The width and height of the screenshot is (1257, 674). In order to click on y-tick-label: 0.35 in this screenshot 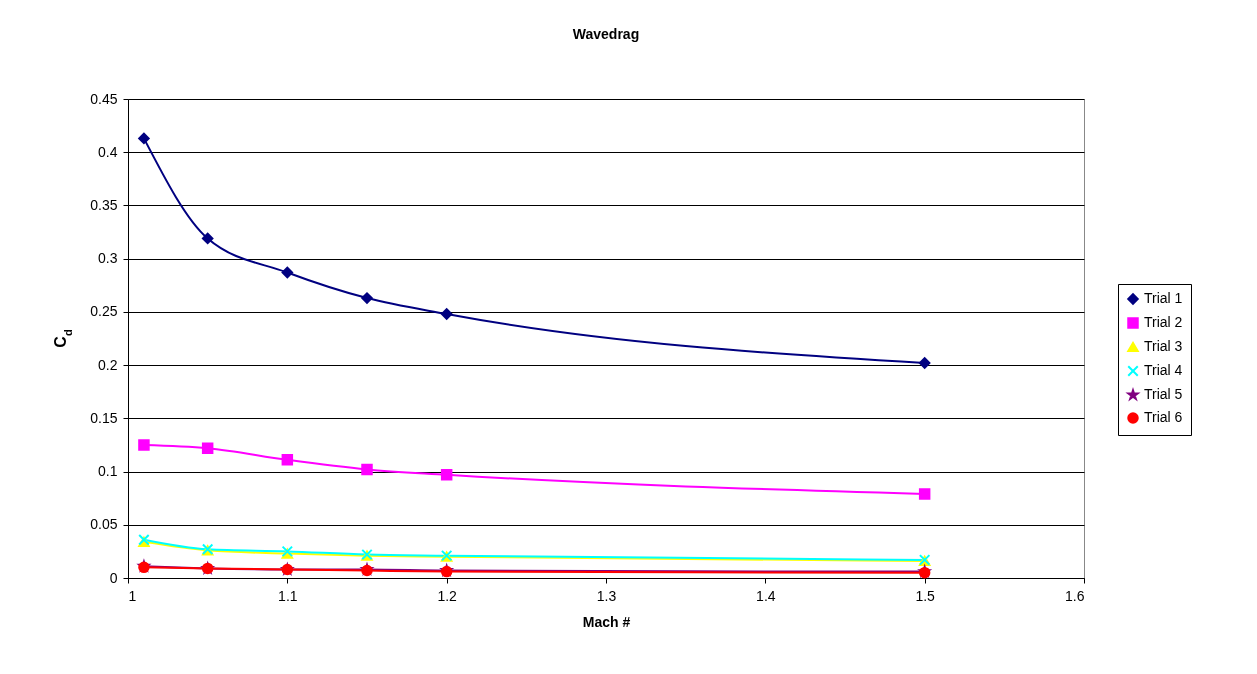, I will do `click(104, 204)`.